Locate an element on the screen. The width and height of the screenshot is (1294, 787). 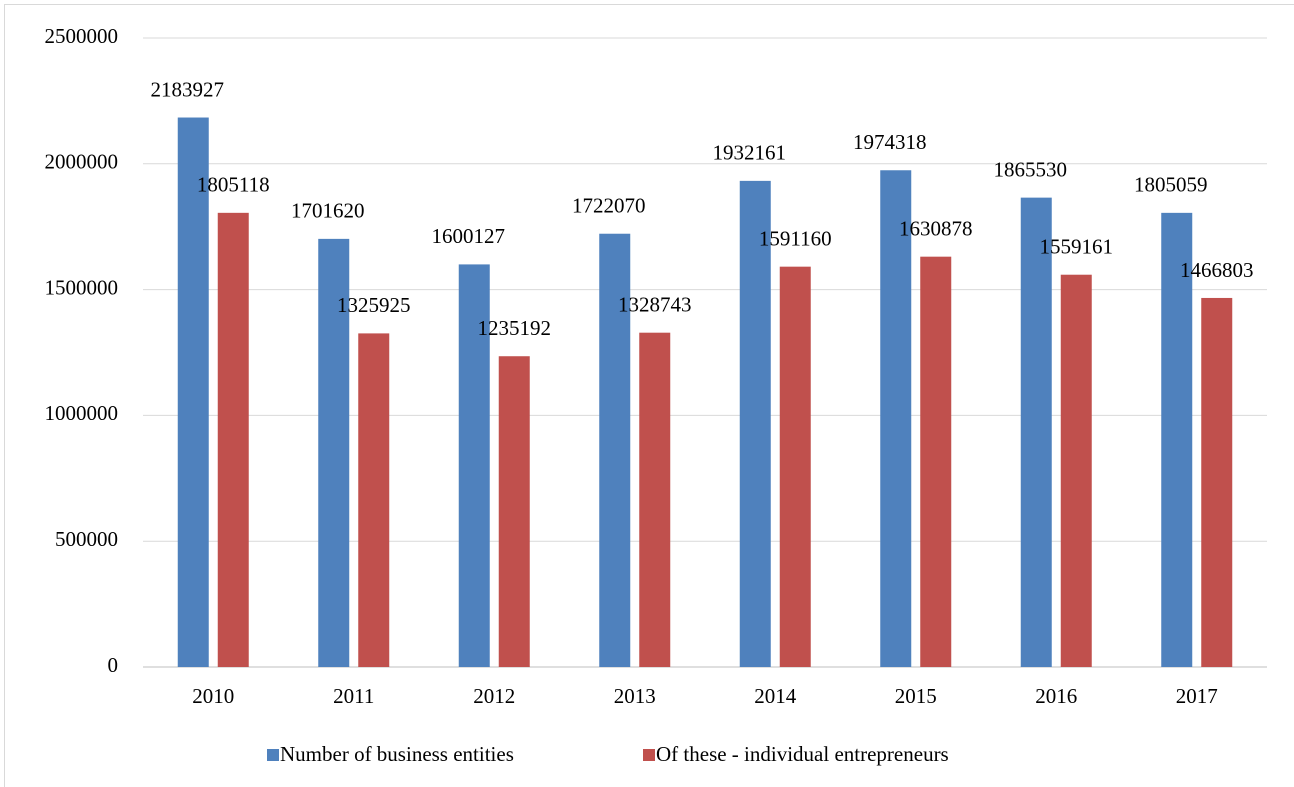
x-tick-label: 2014 is located at coordinates (775, 696).